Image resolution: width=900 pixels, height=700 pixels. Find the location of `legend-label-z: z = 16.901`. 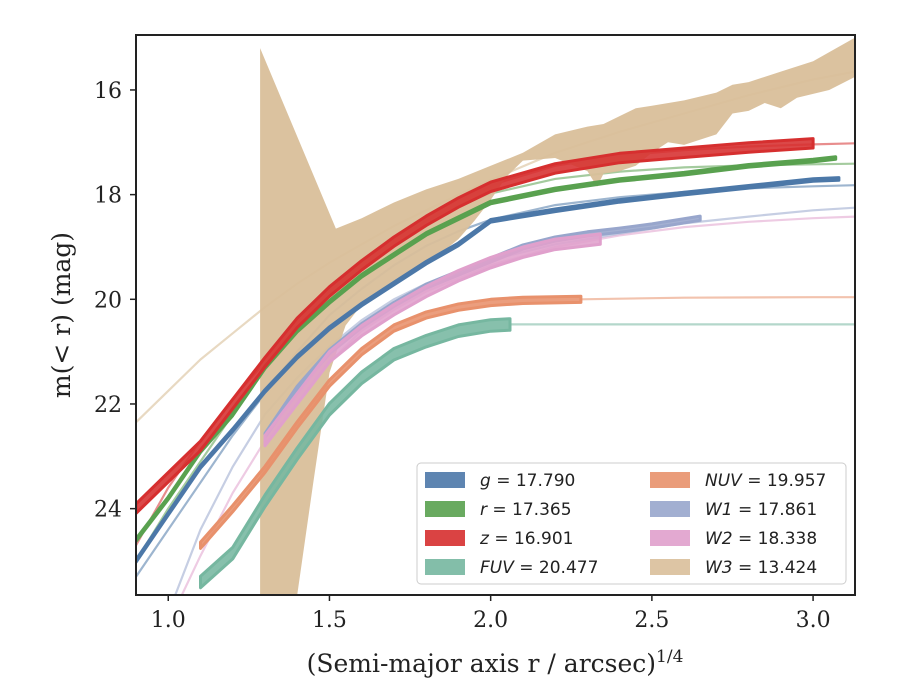

legend-label-z: z = 16.901 is located at coordinates (526, 539).